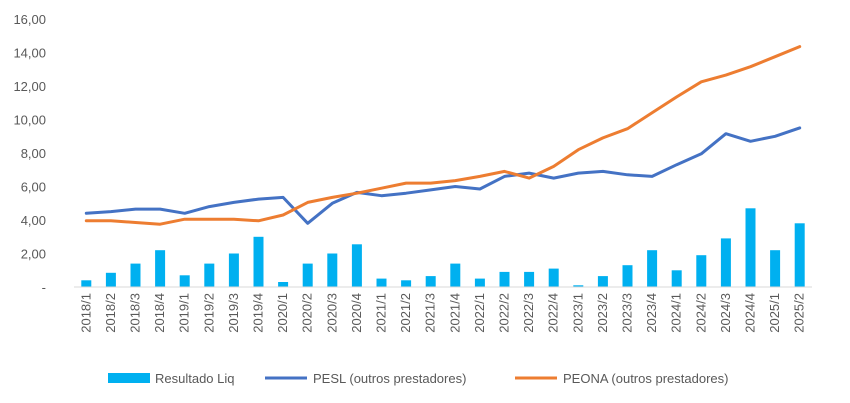 The image size is (850, 403). What do you see at coordinates (676, 313) in the screenshot?
I see `x-tick-label: 2024/1` at bounding box center [676, 313].